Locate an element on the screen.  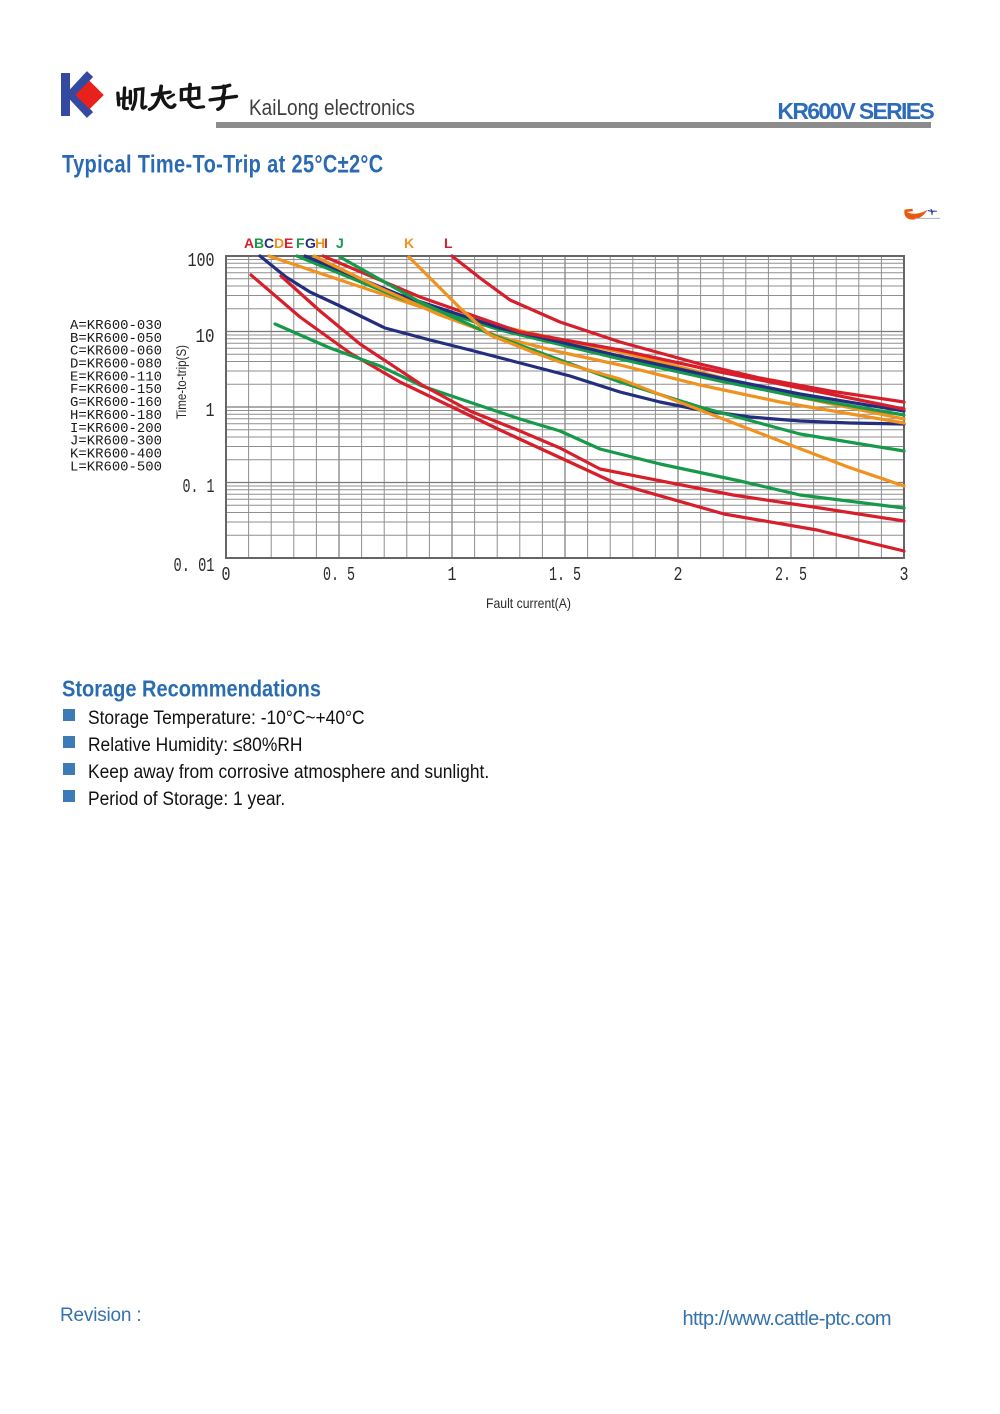
svg-text: L is located at coordinates (448, 243).